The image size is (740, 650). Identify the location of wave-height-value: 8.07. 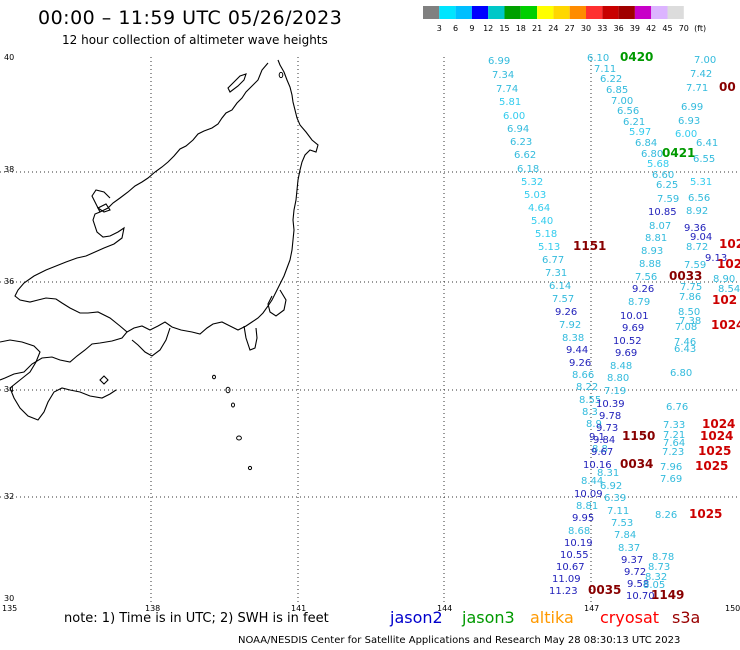
(660, 226).